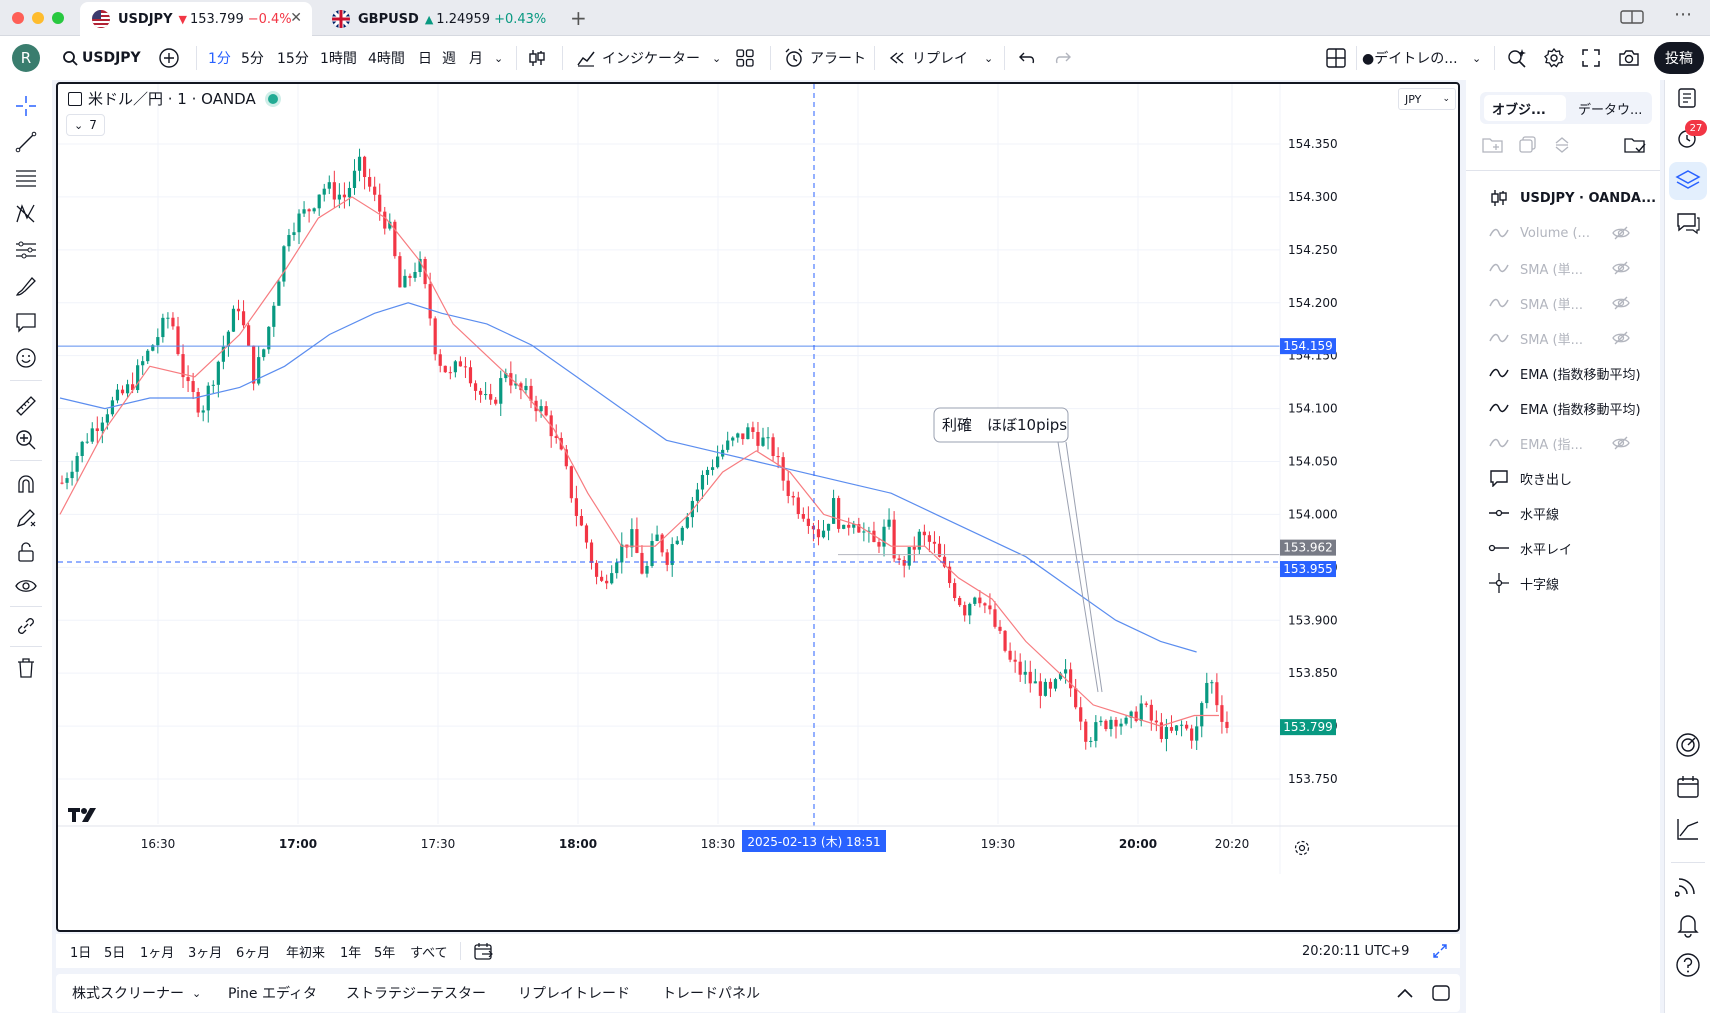 This screenshot has width=1710, height=1013. Describe the element at coordinates (1687, 887) in the screenshot. I see `broadcast-icon` at that location.